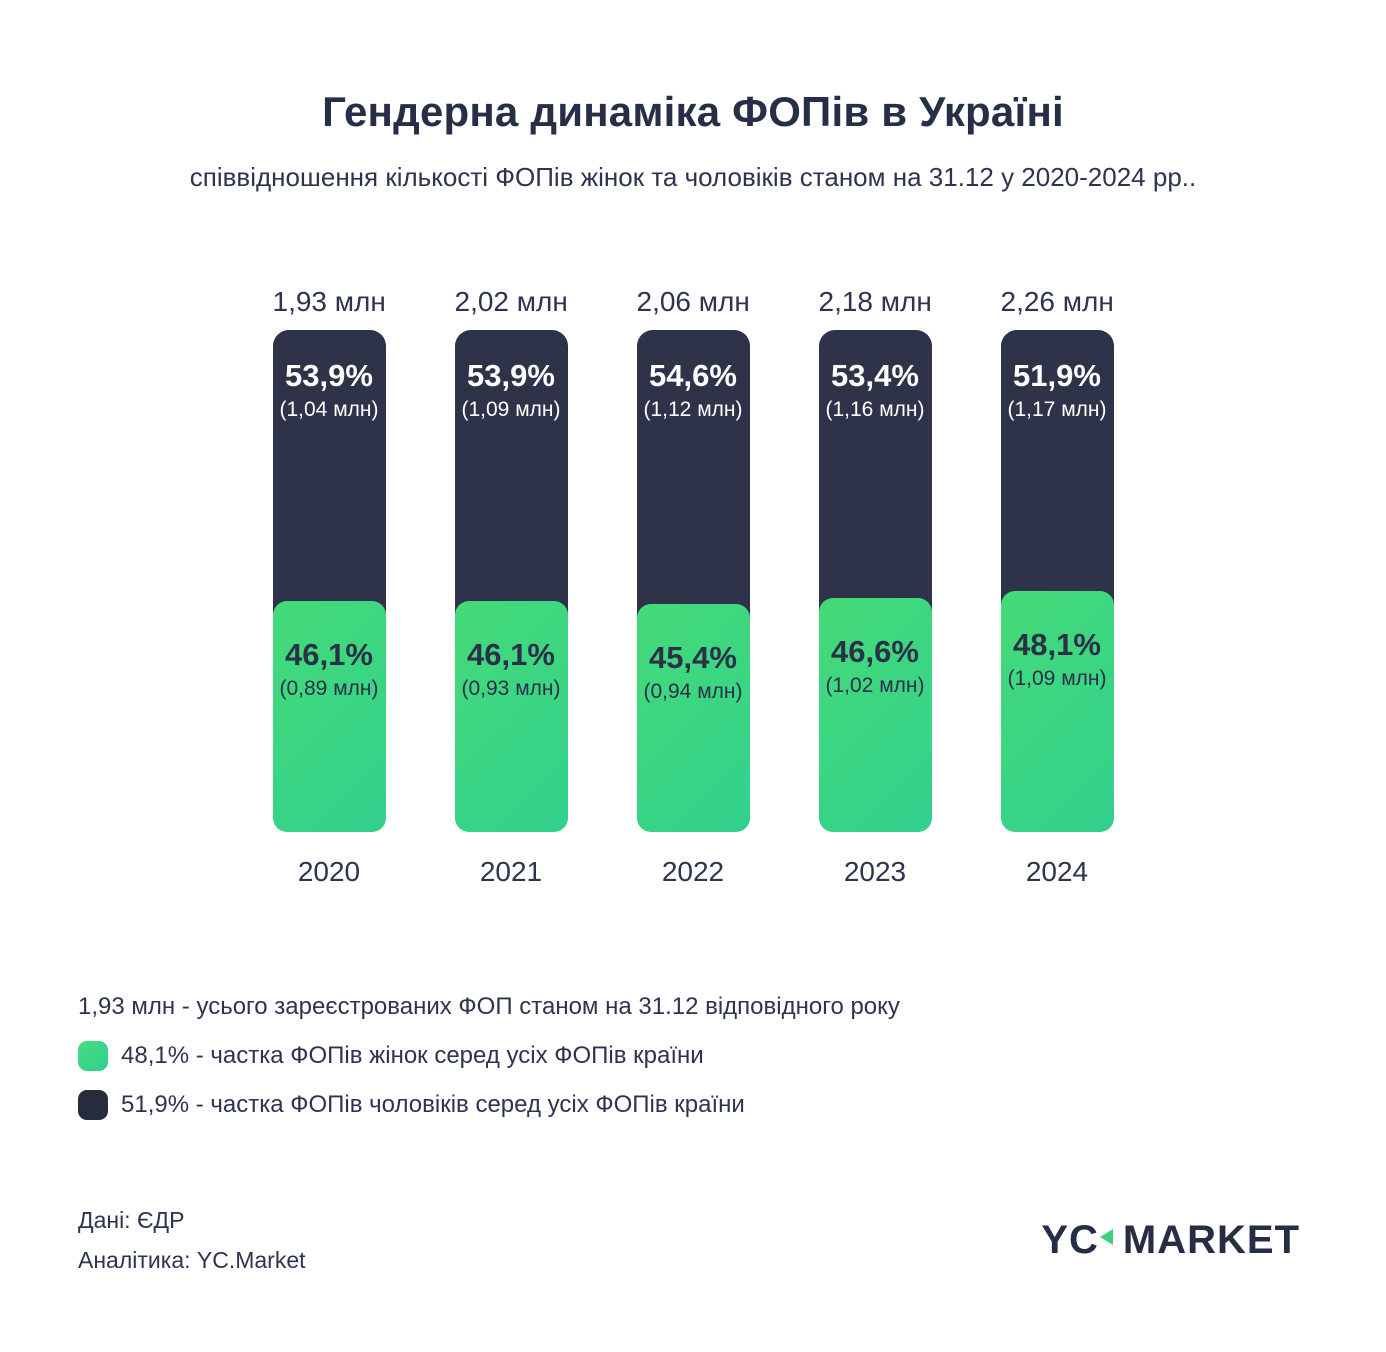 Image resolution: width=1386 pixels, height=1352 pixels. I want to click on male-percent-label: 53,4%, so click(875, 375).